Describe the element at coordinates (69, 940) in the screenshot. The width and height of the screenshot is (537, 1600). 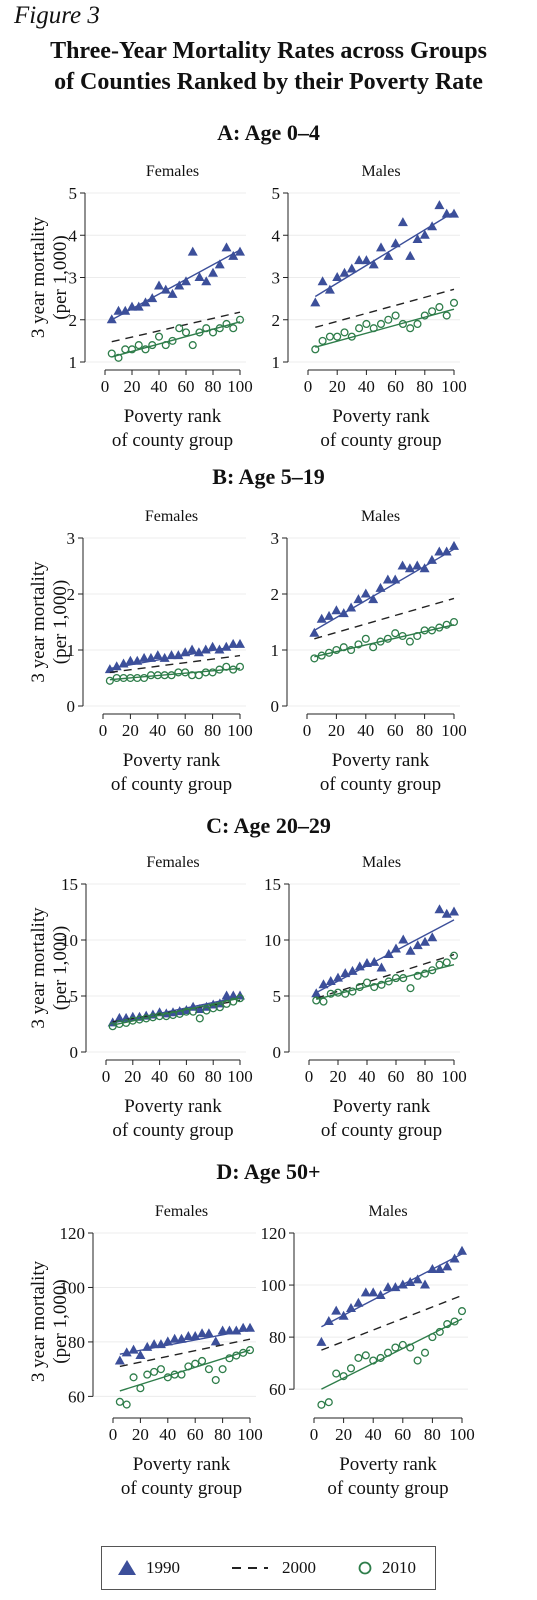
I see `y-tick-label: 10` at that location.